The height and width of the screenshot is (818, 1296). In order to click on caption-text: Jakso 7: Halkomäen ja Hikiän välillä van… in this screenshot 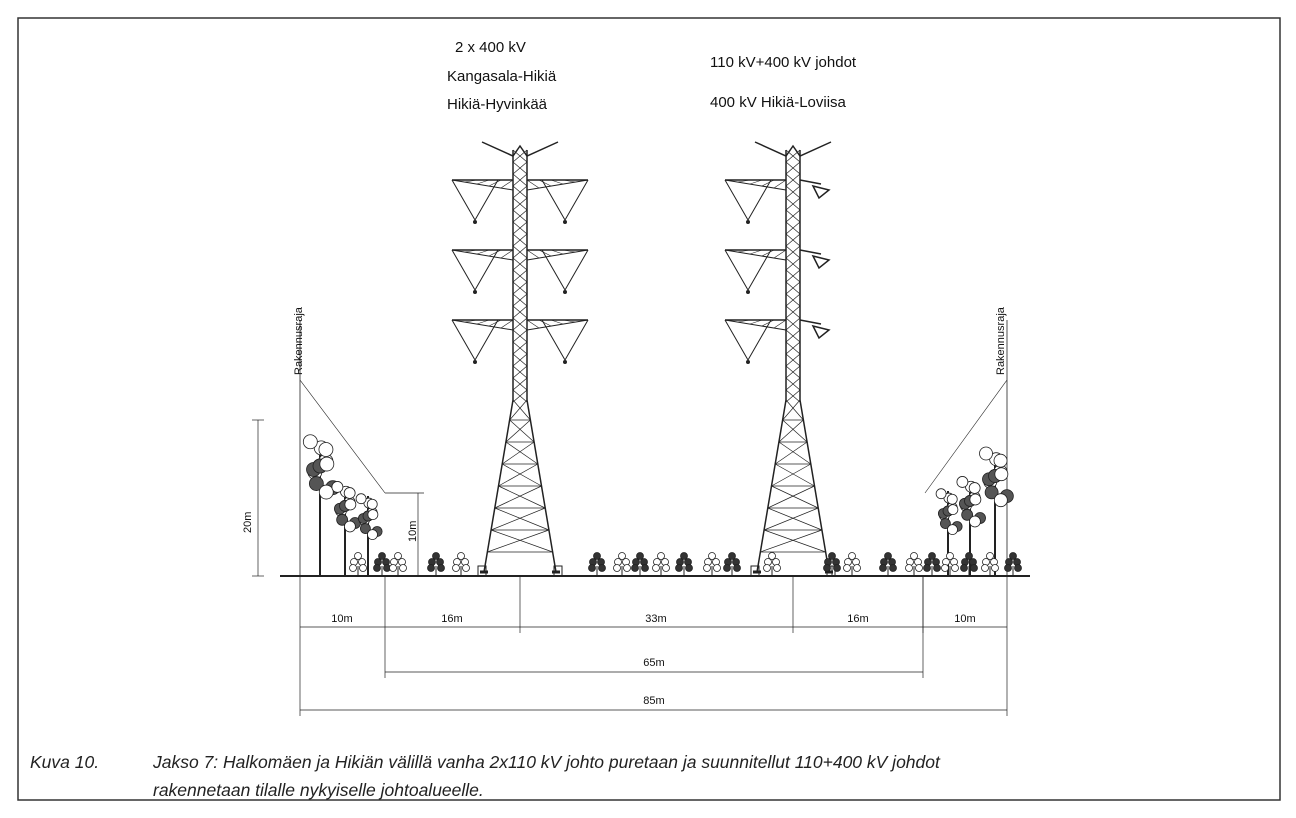, I will do `click(546, 762)`.